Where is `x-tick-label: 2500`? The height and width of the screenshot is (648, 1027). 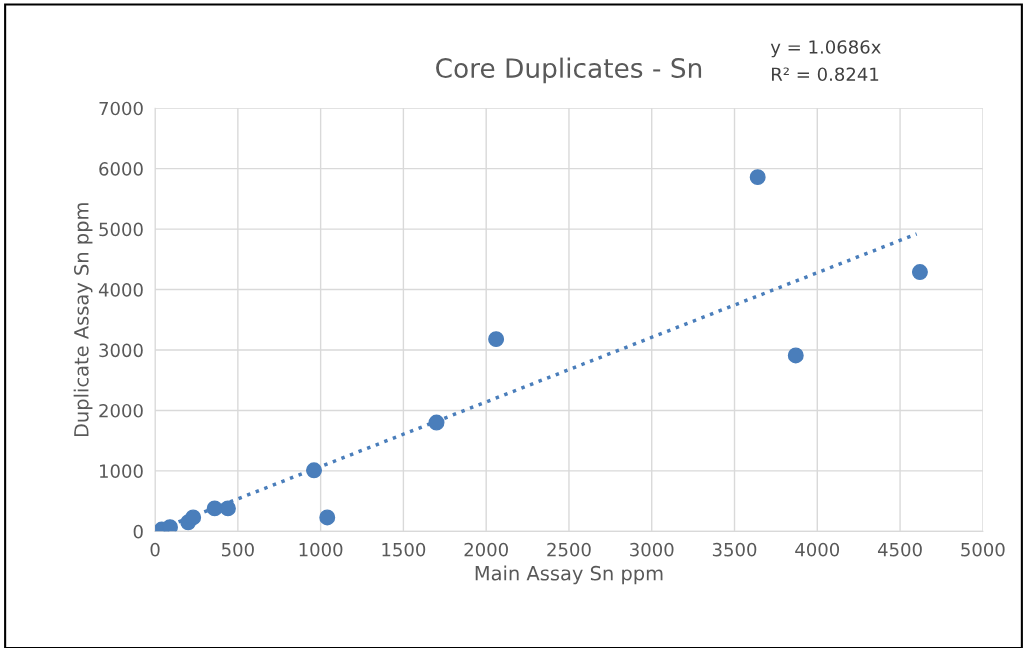
x-tick-label: 2500 is located at coordinates (569, 549).